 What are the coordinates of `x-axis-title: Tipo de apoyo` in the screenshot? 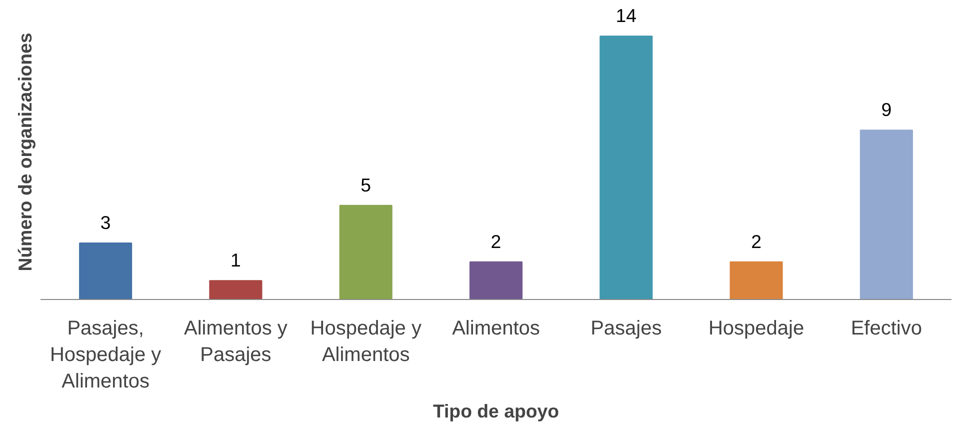 It's located at (496, 411).